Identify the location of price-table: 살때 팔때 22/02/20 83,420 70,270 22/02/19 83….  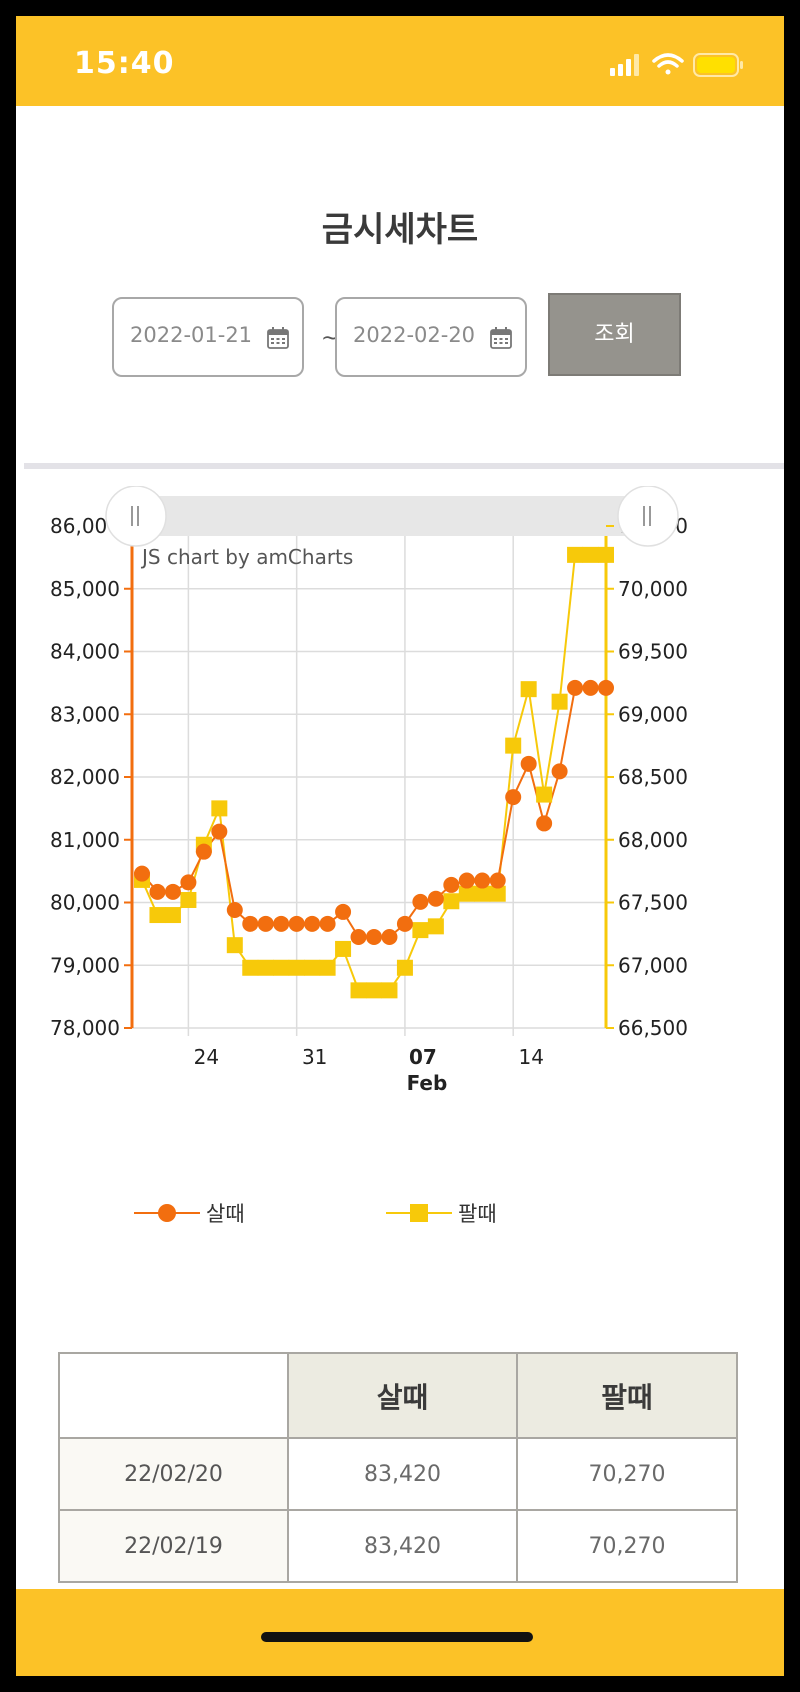
(398, 1467).